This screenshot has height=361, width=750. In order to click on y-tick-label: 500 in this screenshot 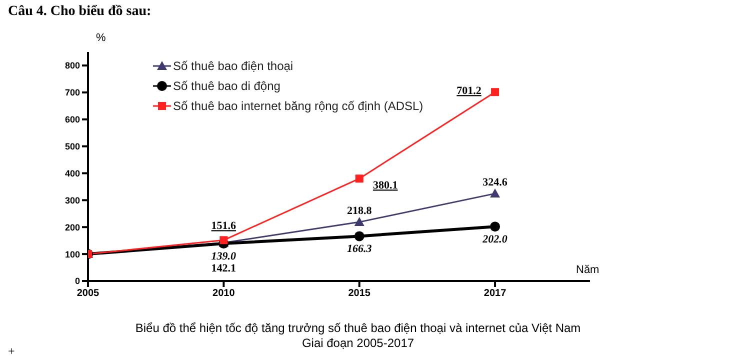, I will do `click(72, 146)`.